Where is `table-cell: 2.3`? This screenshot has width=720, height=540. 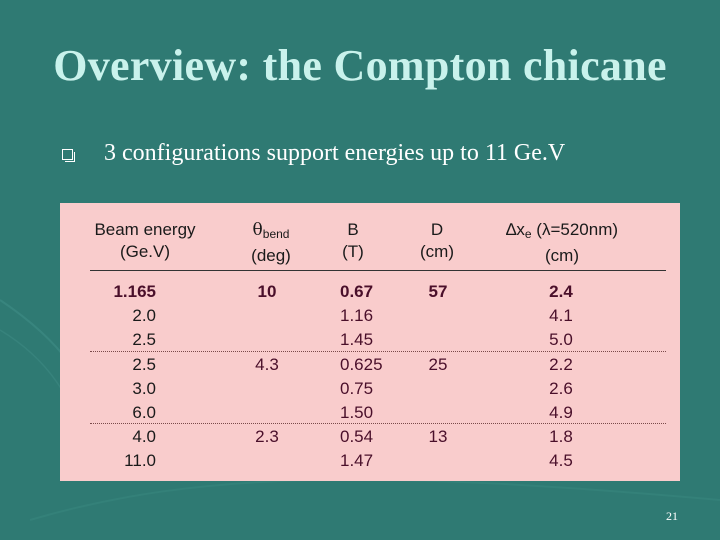 table-cell: 2.3 is located at coordinates (267, 437).